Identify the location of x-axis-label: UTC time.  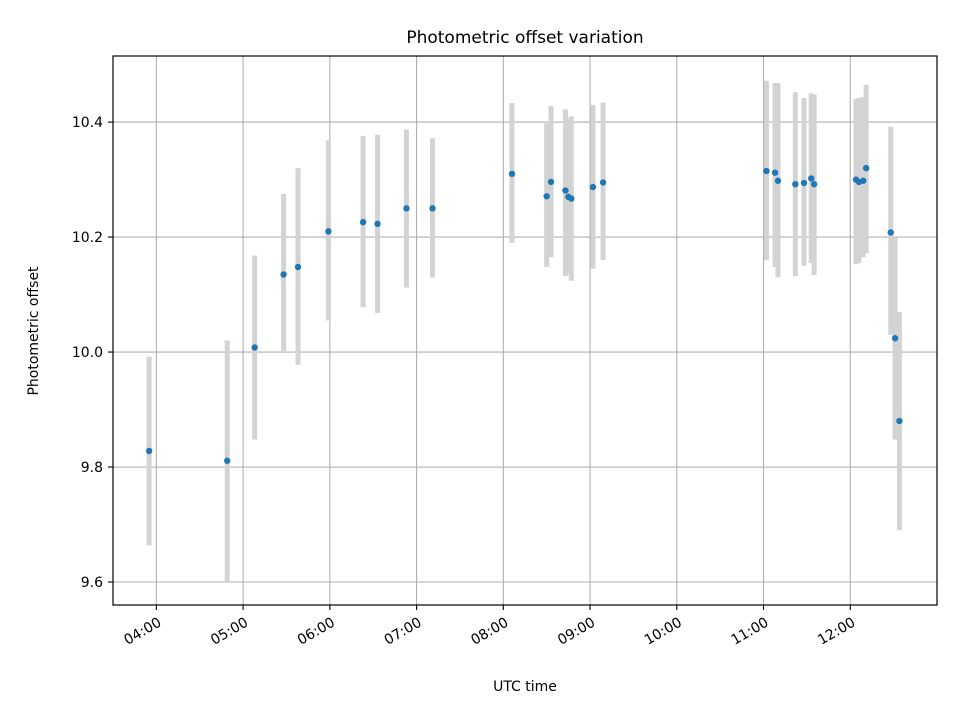
(525, 687).